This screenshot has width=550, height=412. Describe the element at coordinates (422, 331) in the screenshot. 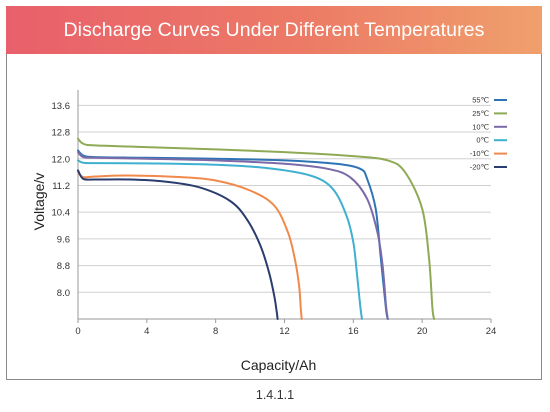

I see `x-tick-label: 20` at that location.